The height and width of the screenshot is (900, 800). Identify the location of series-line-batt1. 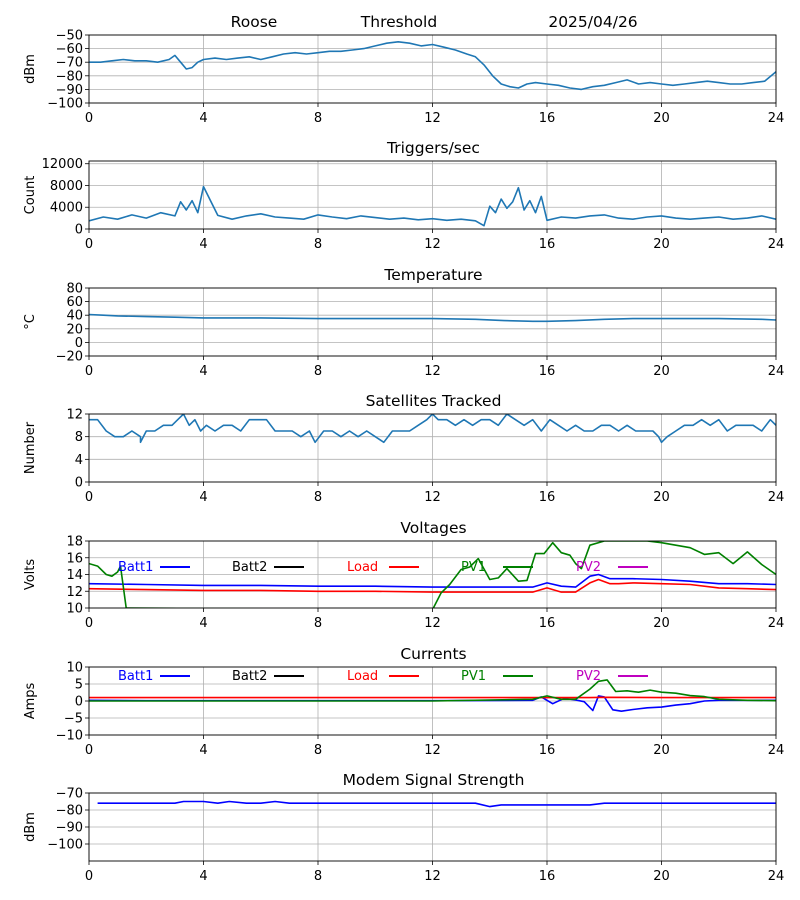
(432, 580).